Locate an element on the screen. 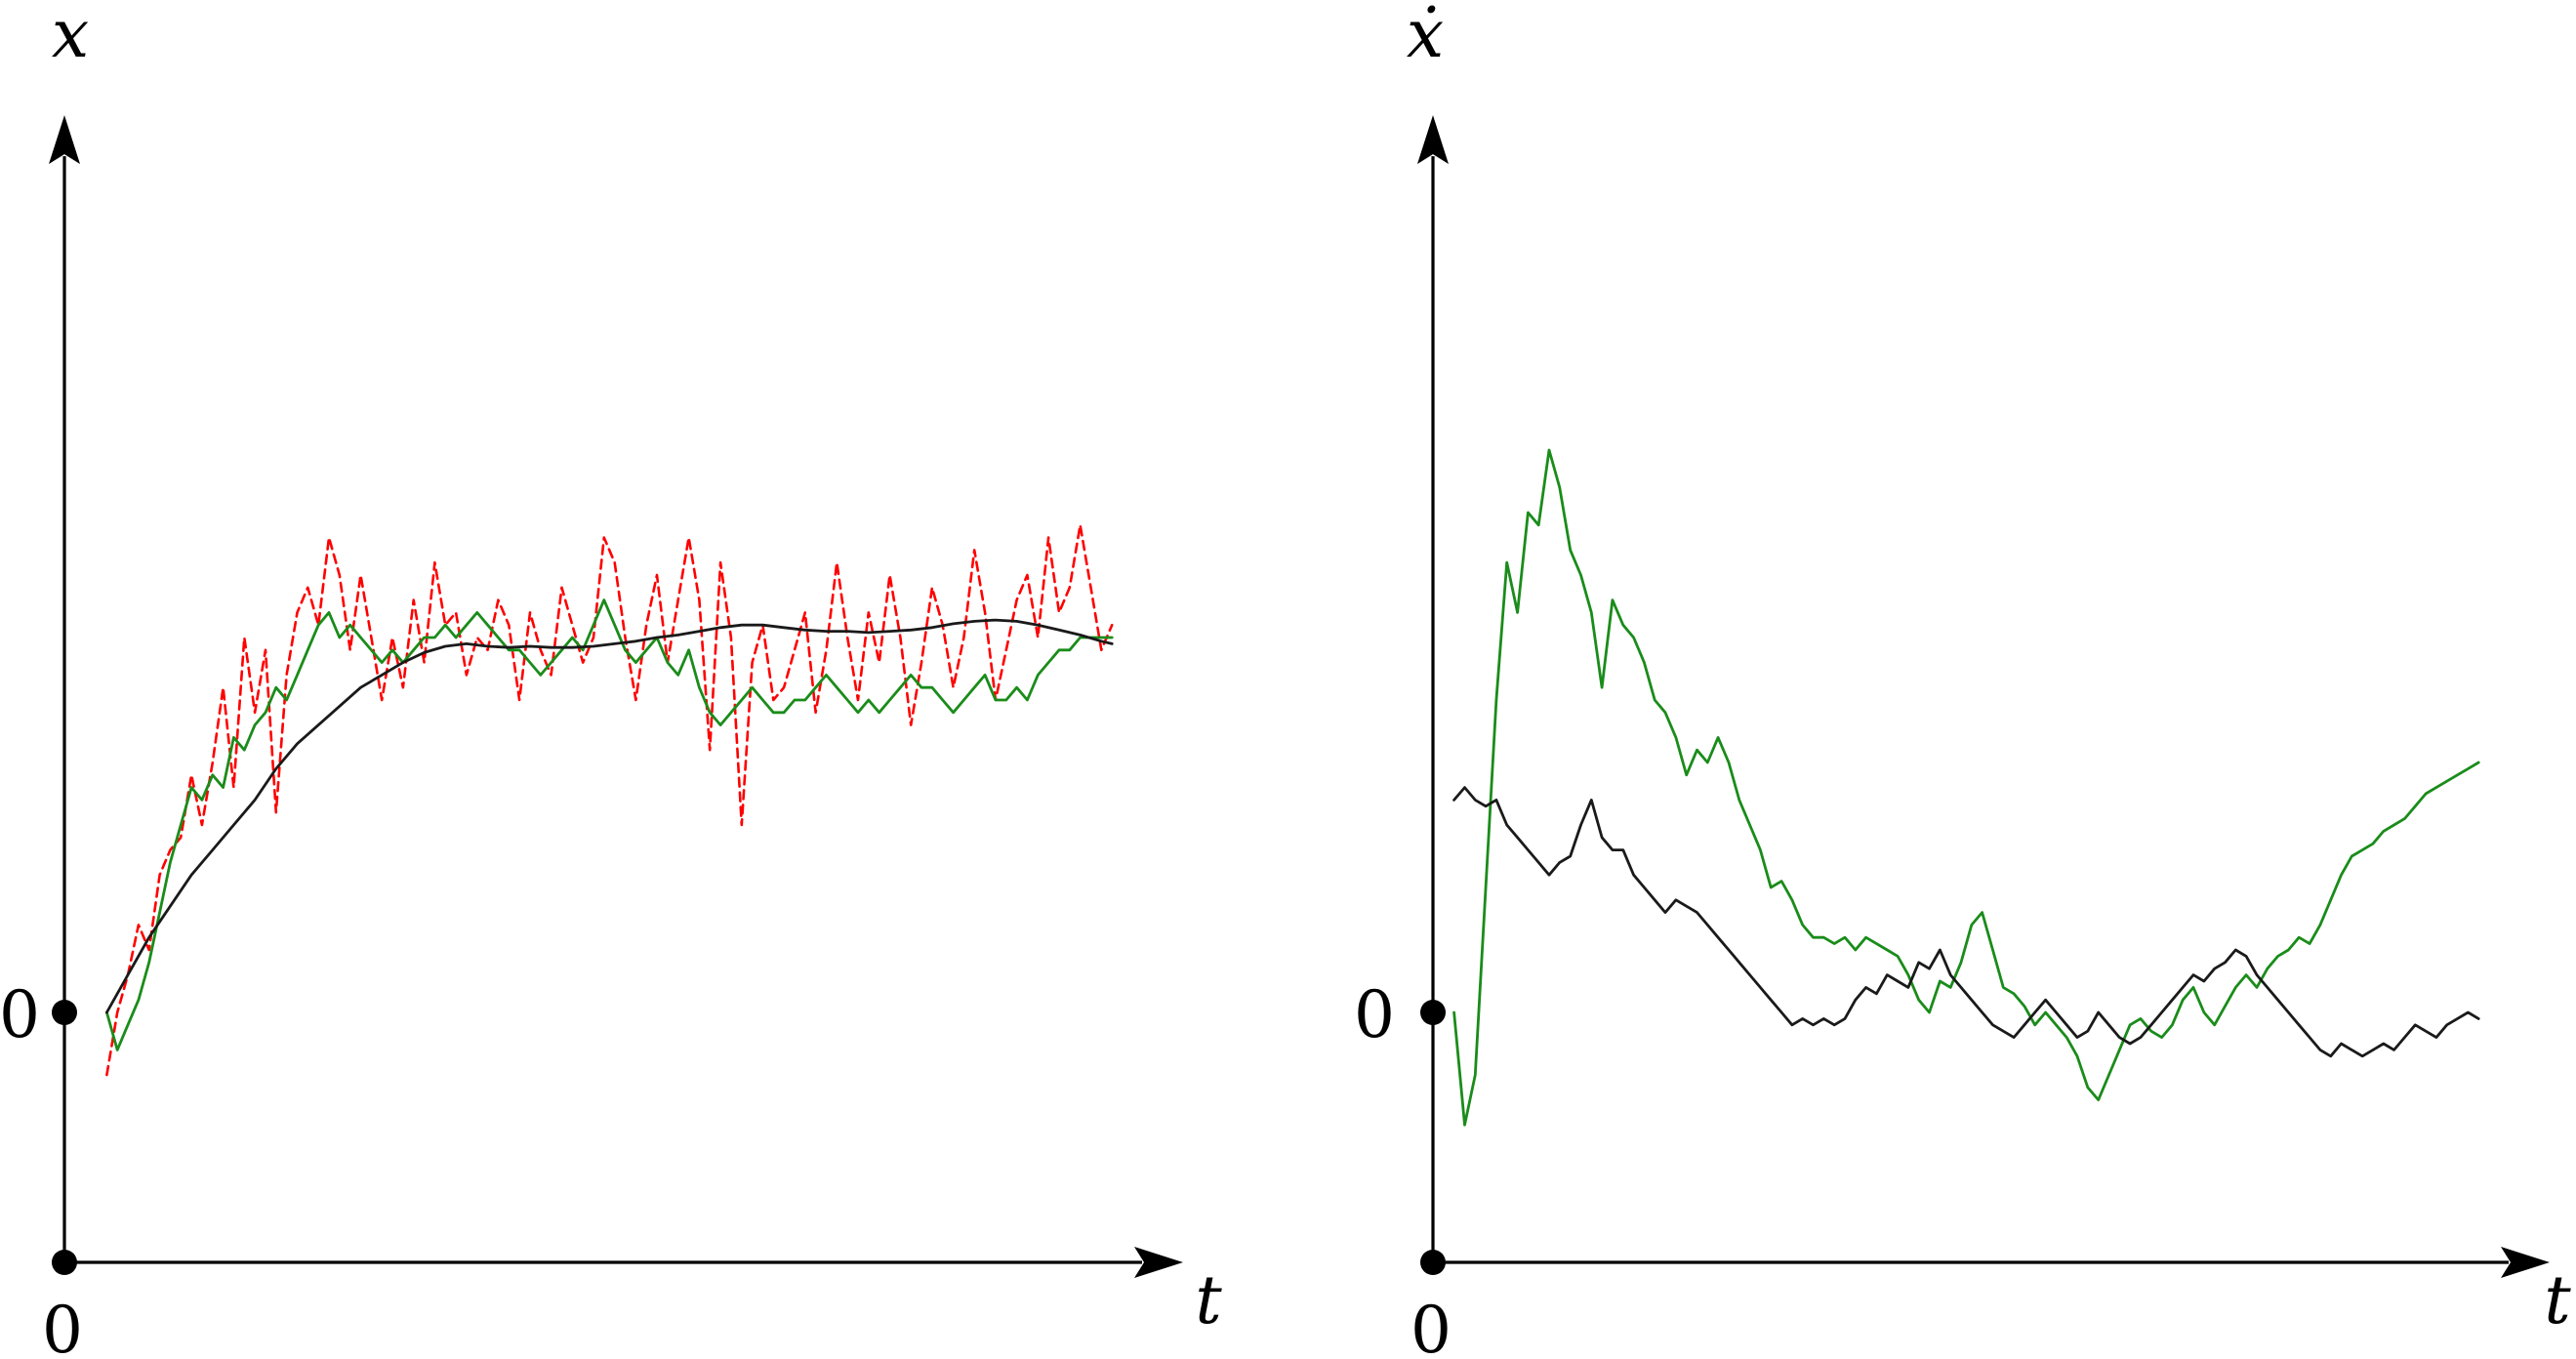 Image resolution: width=2576 pixels, height=1359 pixels. left-series-2-line is located at coordinates (609, 816).